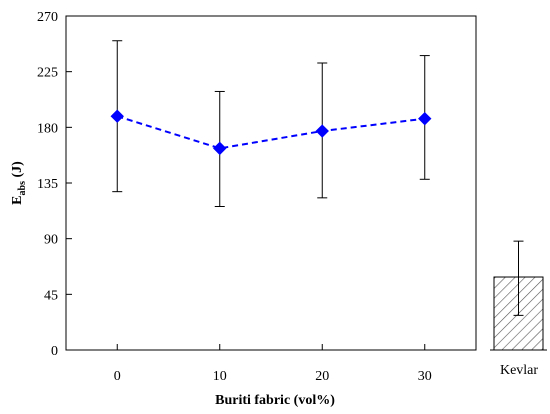 The image size is (550, 414). I want to click on kevlar-bar-group: Kevlar, so click(518, 309).